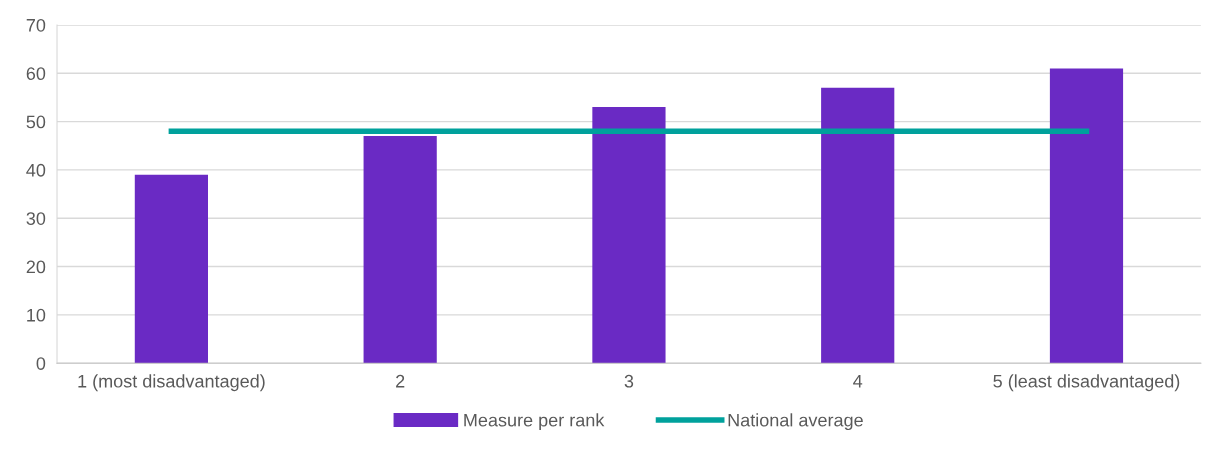 The width and height of the screenshot is (1213, 454). What do you see at coordinates (36, 315) in the screenshot?
I see `y-tick-label: 10` at bounding box center [36, 315].